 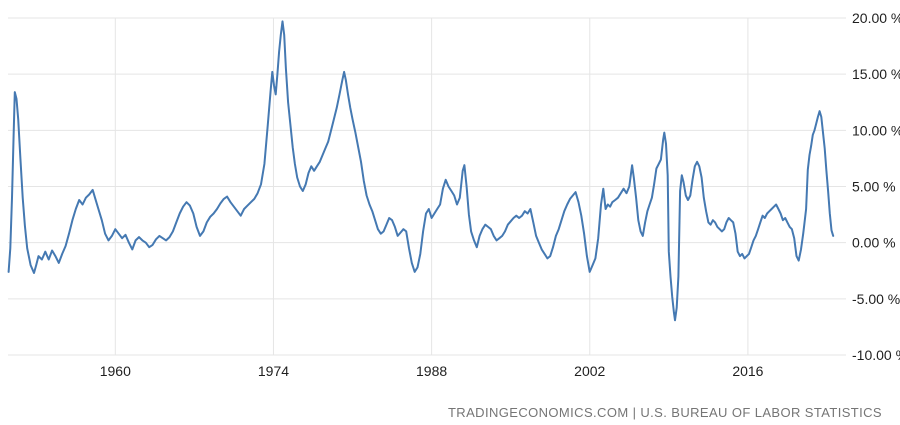 I want to click on y-axis-tick-label: -10.00 %, so click(x=876, y=355).